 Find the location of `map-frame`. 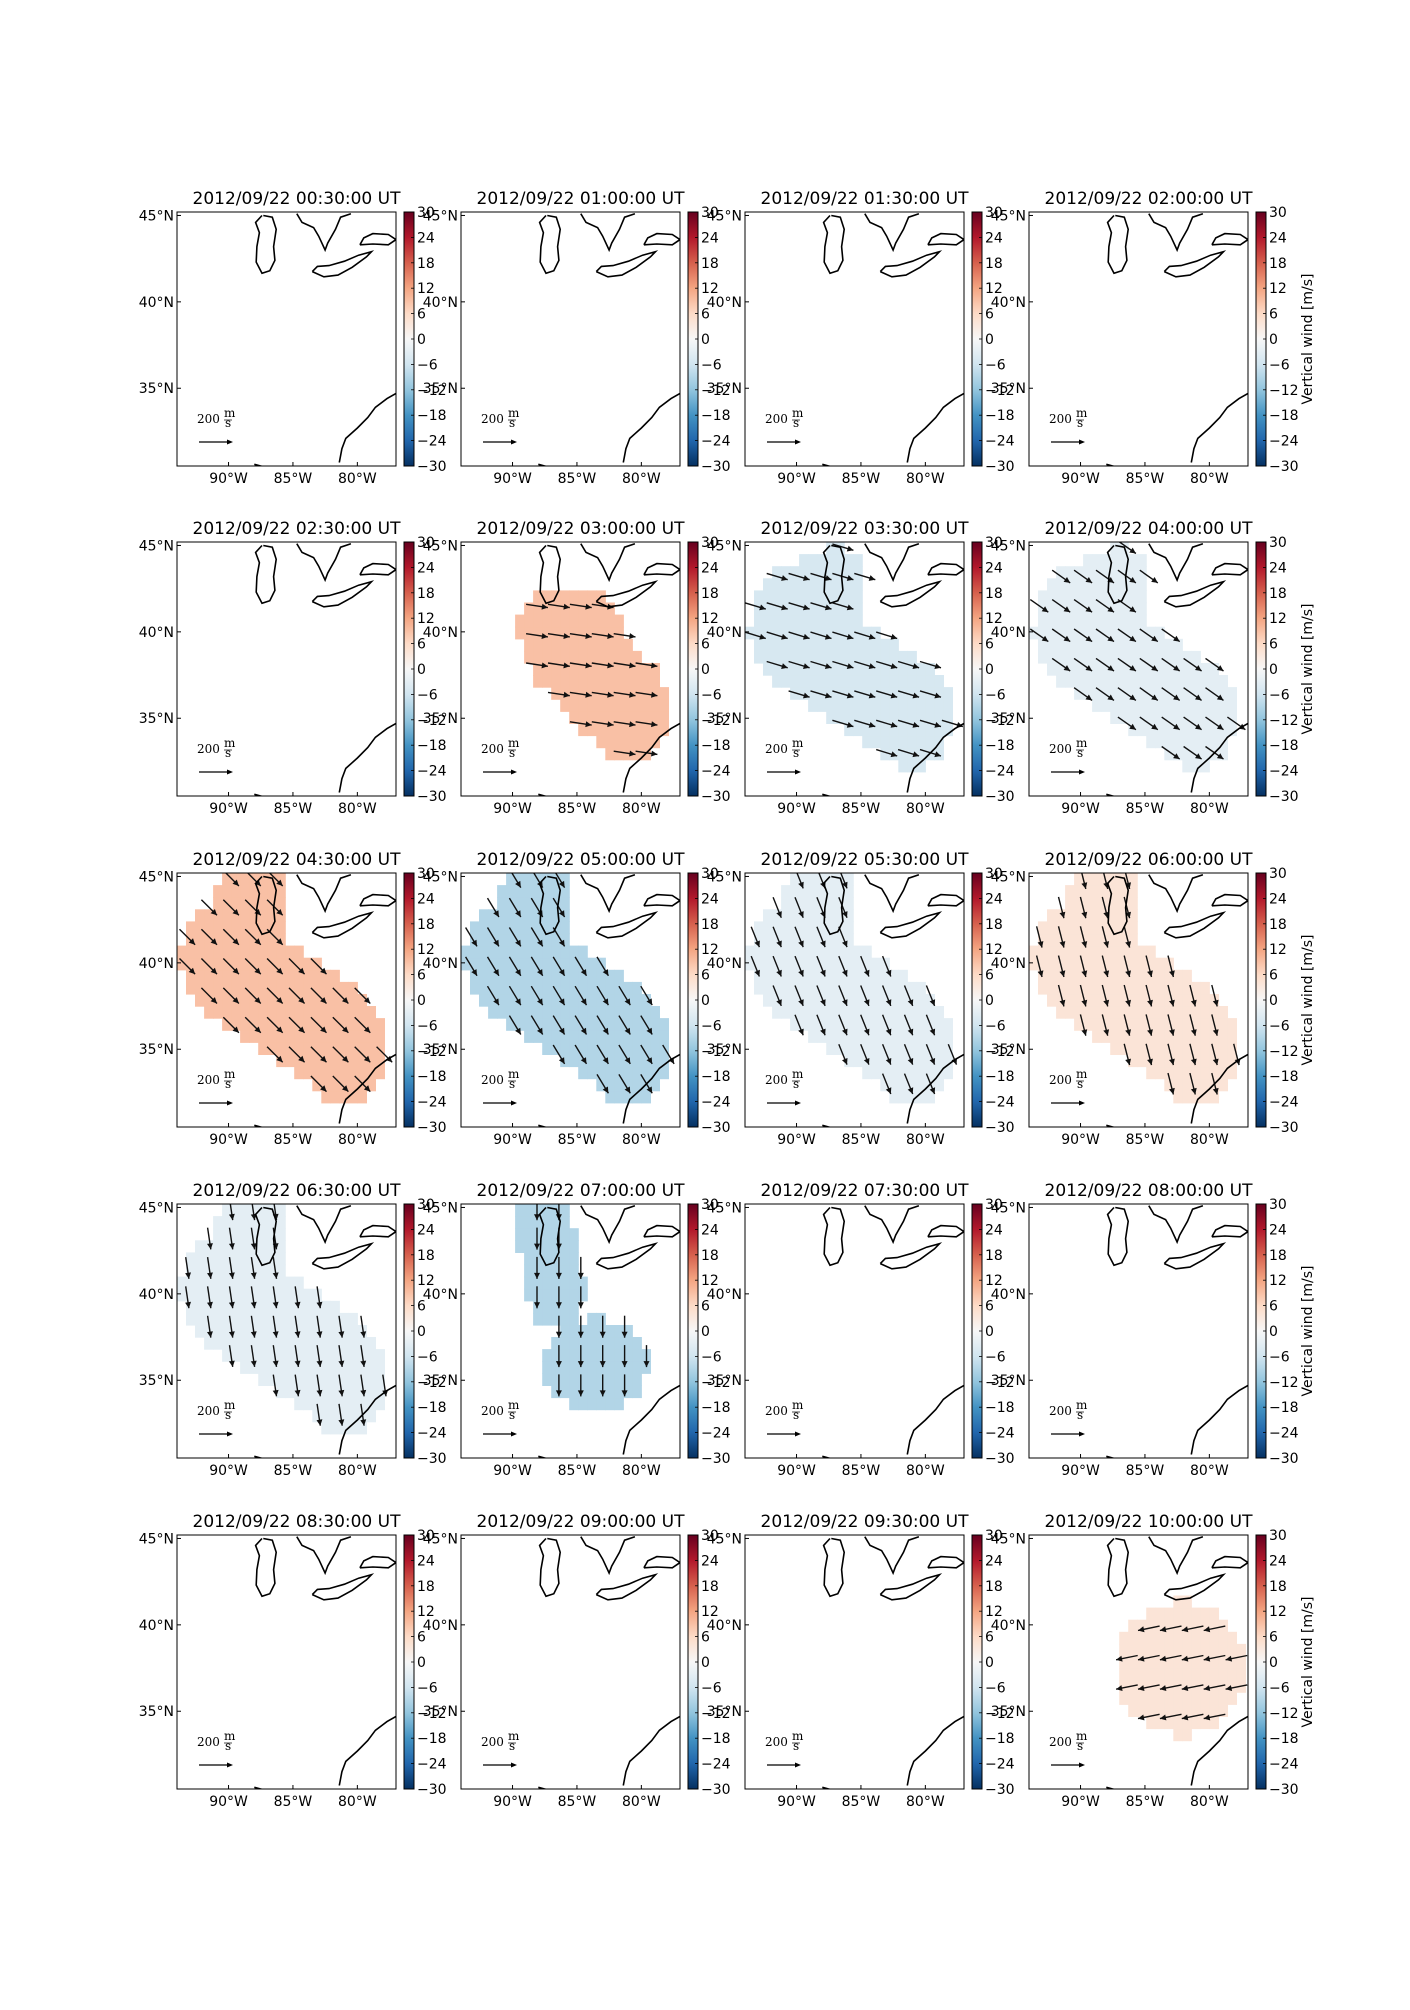

map-frame is located at coordinates (1138, 1331).